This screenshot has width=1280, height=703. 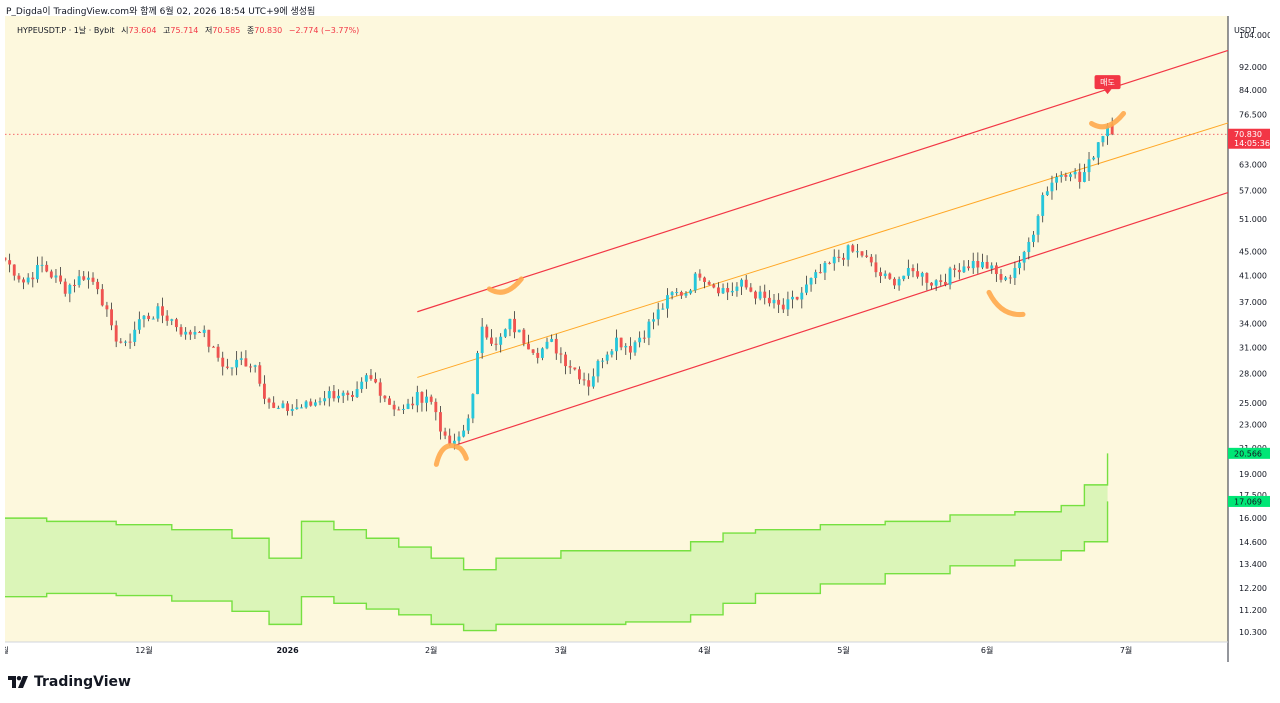 What do you see at coordinates (69, 682) in the screenshot?
I see `tradingview-brand: TradingView` at bounding box center [69, 682].